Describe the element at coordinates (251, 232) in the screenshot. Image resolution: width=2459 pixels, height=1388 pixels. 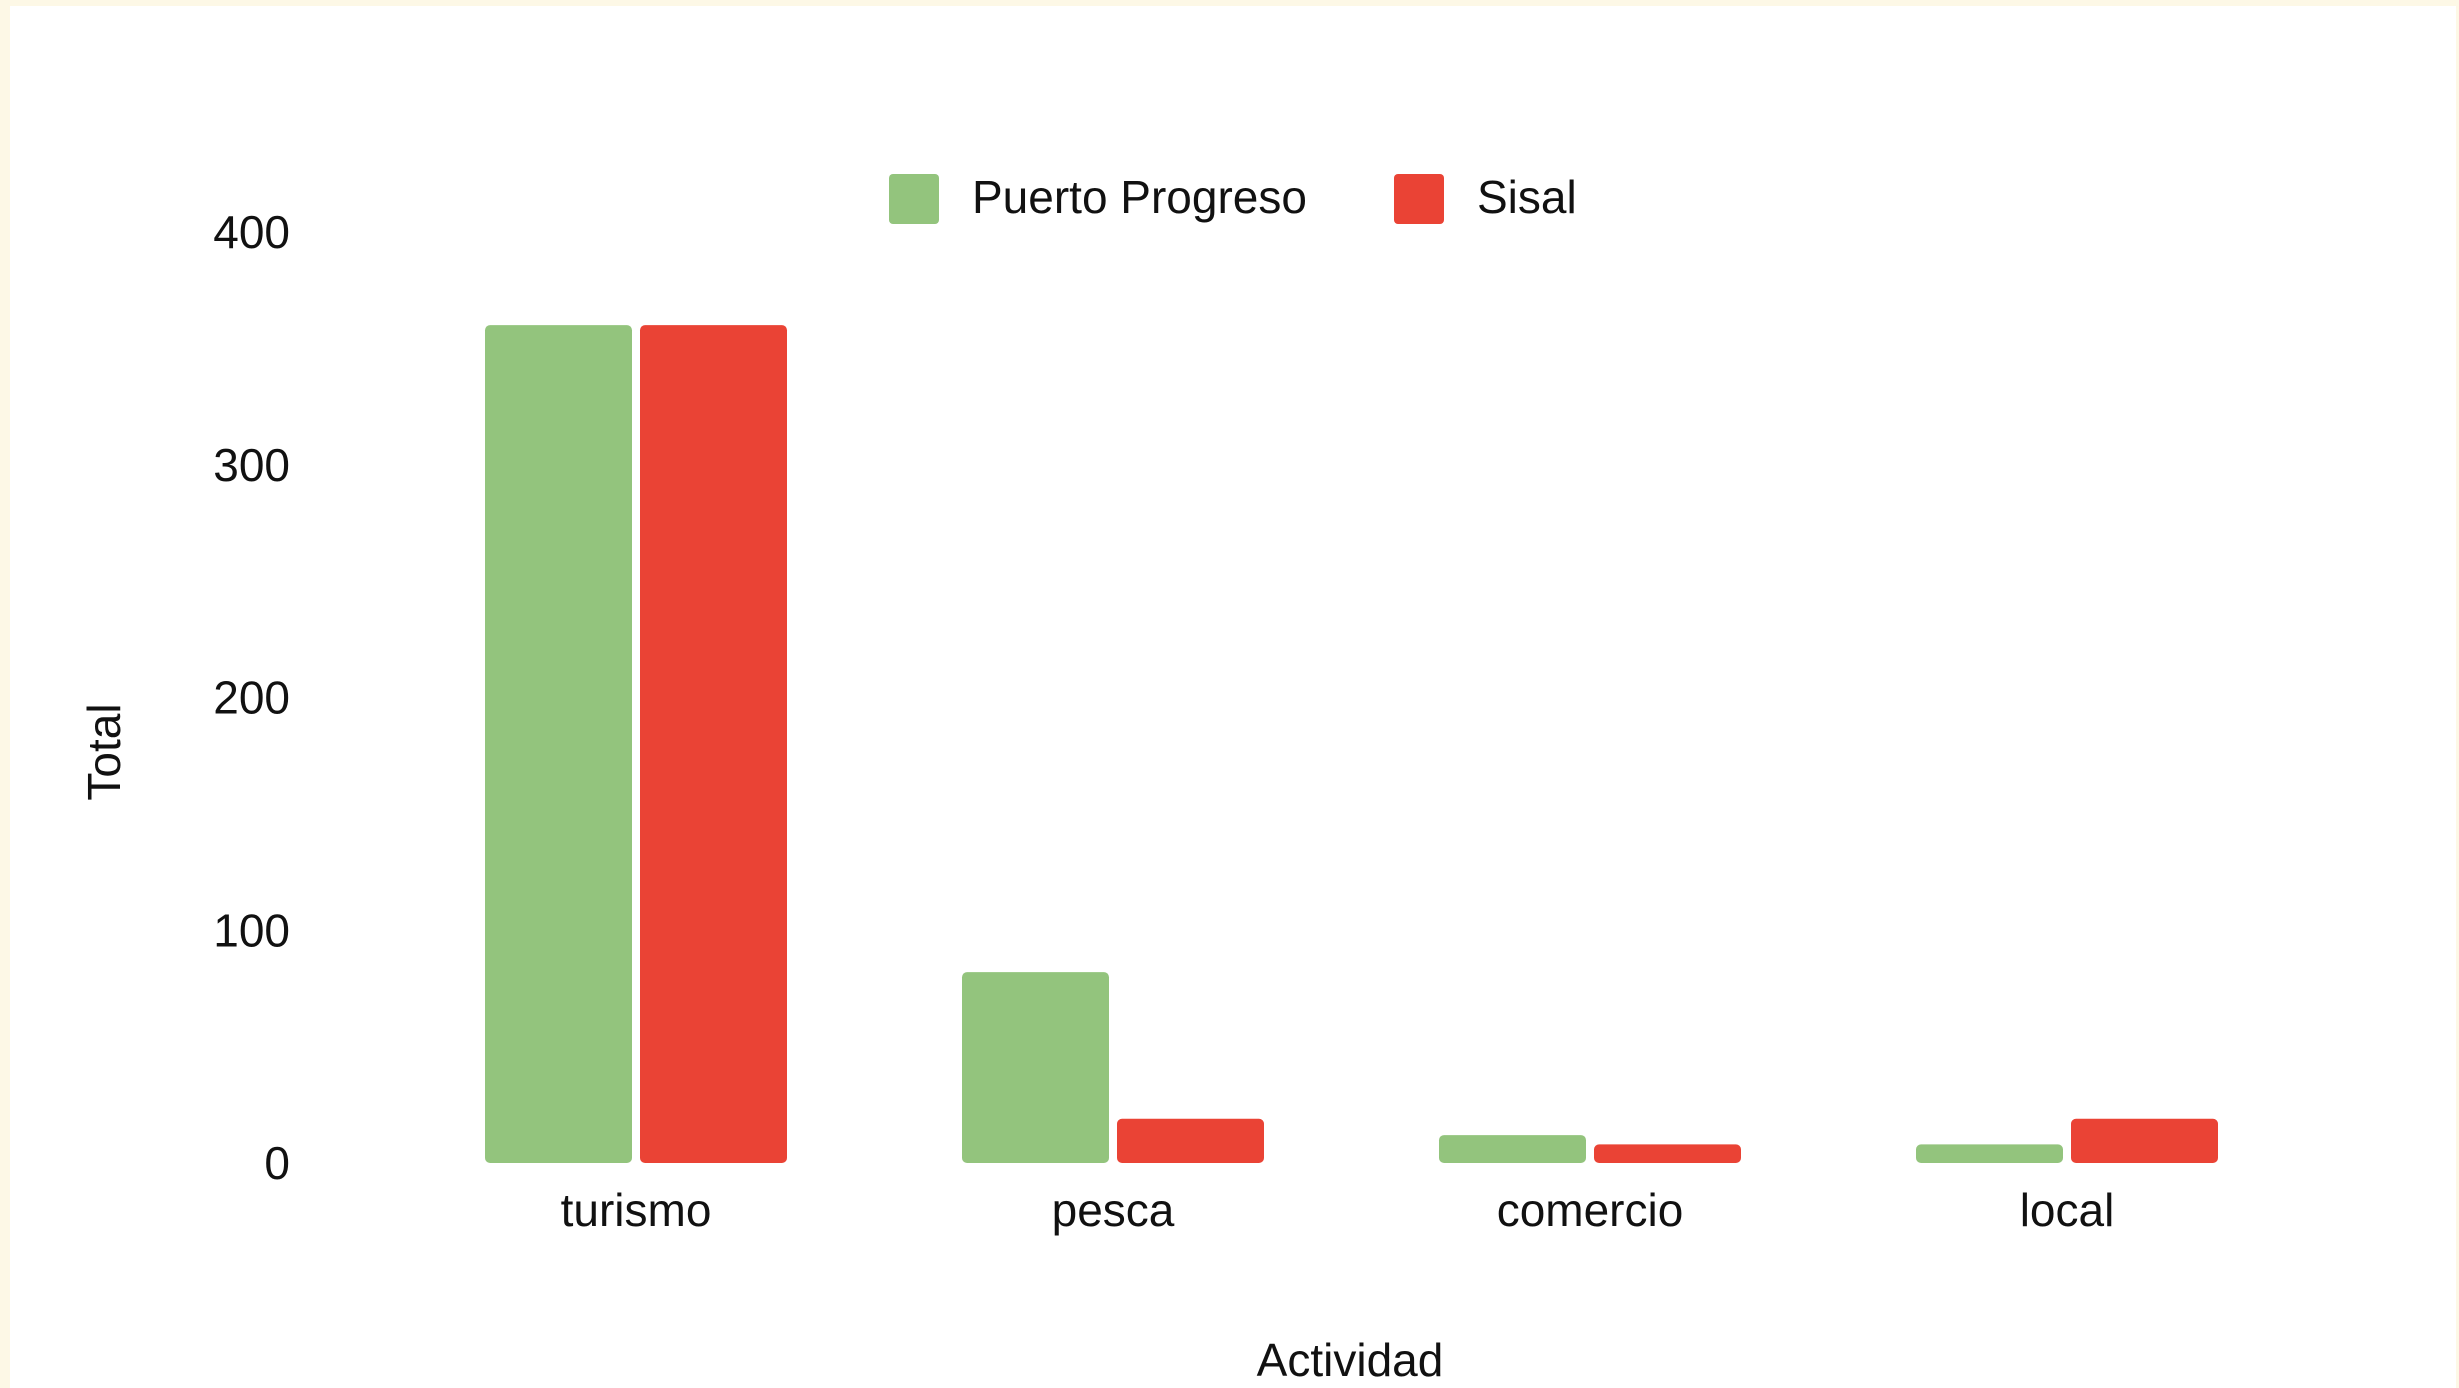
I see `y-tick-label: 400` at that location.